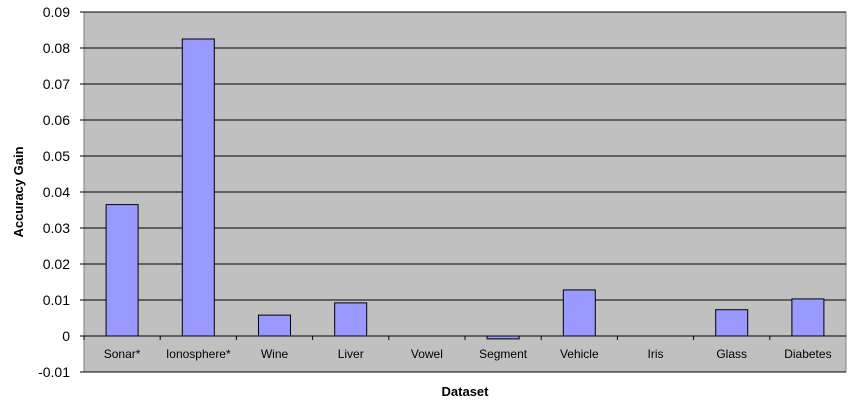 Image resolution: width=848 pixels, height=403 pixels. Describe the element at coordinates (54, 372) in the screenshot. I see `y-tick-label: -0.01` at that location.